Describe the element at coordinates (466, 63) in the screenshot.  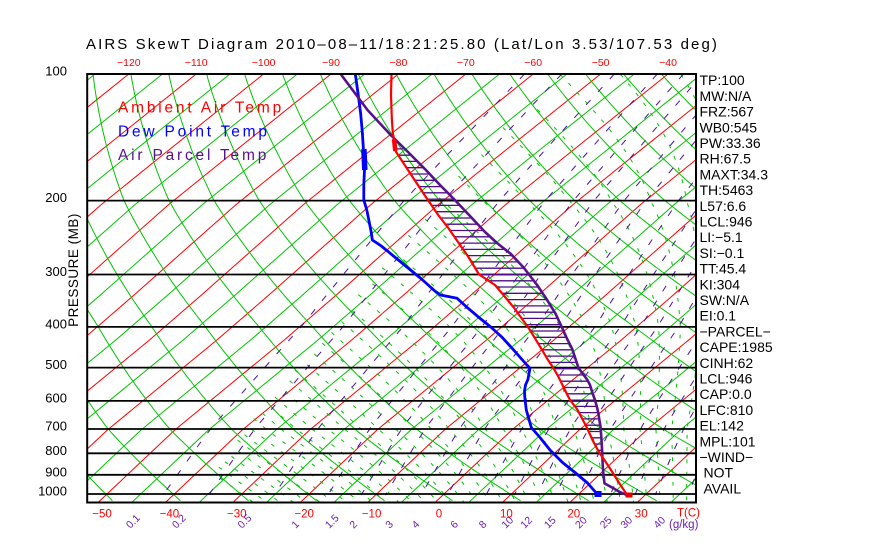
I see `svg-text: −70` at that location.